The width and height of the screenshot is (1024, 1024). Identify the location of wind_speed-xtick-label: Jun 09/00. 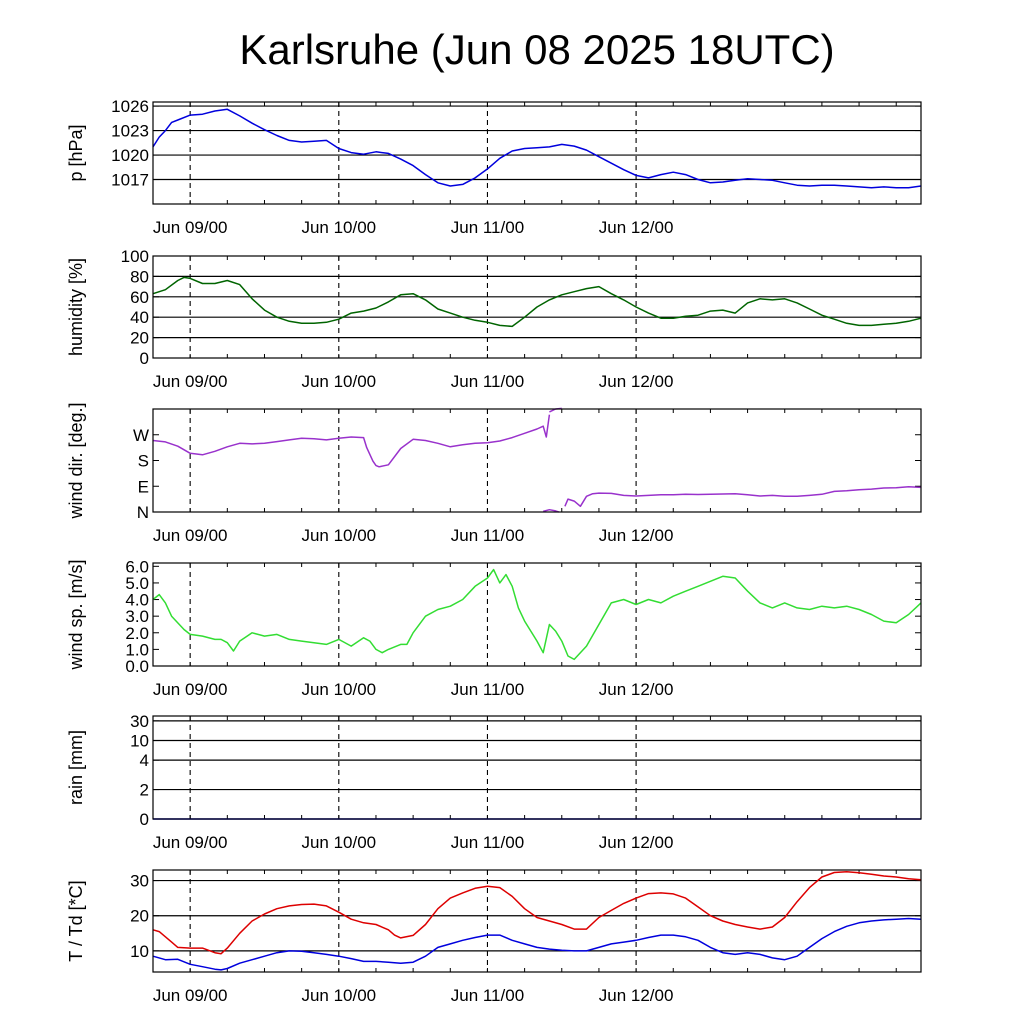
(190, 689).